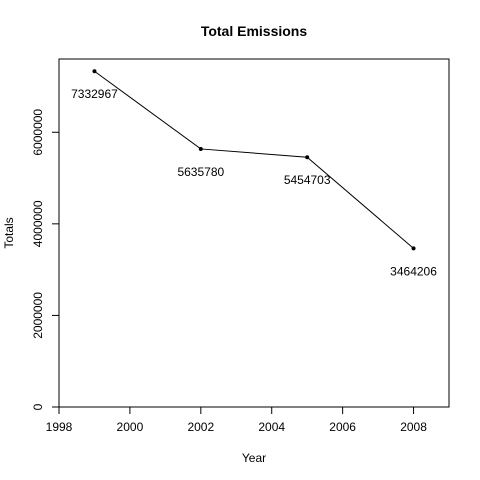 This screenshot has height=480, width=480. I want to click on y-axis-title: Totals, so click(9, 232).